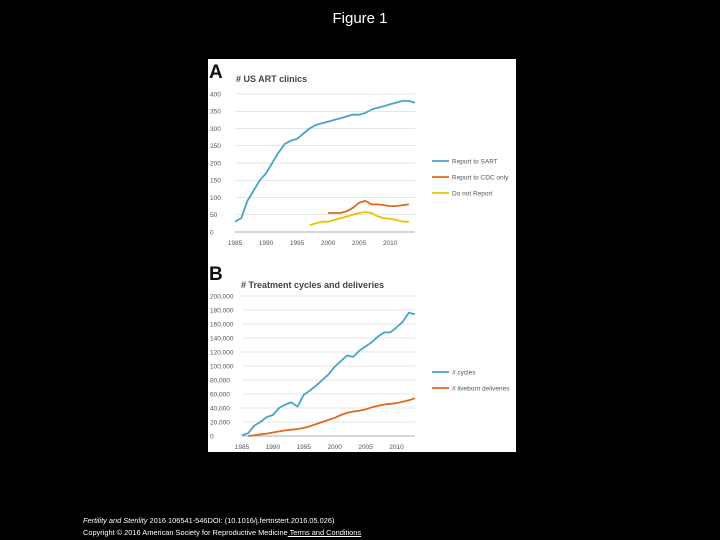  Describe the element at coordinates (215, 181) in the screenshot. I see `y-tick-label: 150` at that location.